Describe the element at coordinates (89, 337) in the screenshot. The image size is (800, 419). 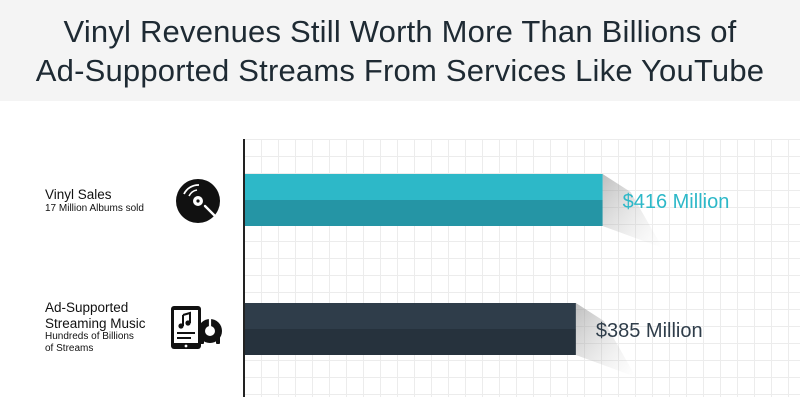
I see `category-detail-line1: Hundreds of Billions` at that location.